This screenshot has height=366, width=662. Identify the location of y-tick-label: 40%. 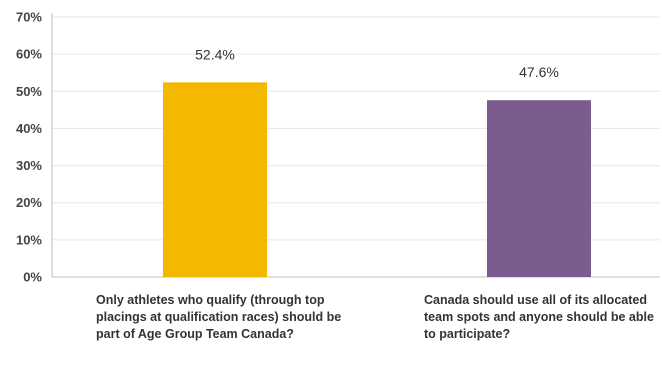
(29, 128).